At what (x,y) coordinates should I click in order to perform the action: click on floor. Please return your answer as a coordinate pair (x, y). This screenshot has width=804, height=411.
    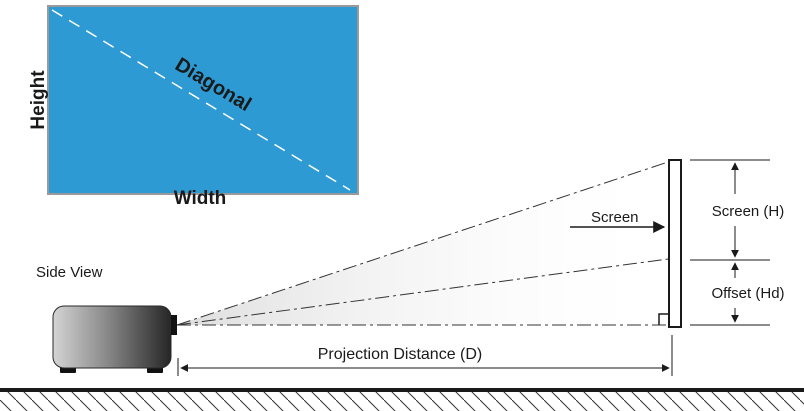
    Looking at the image, I should click on (402, 399).